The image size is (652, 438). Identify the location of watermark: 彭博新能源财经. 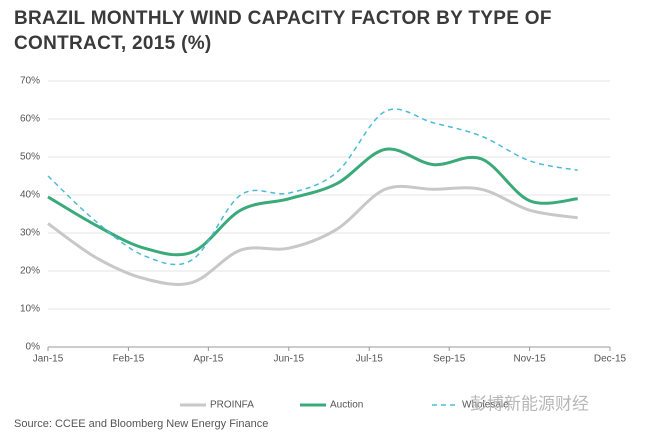
(529, 403).